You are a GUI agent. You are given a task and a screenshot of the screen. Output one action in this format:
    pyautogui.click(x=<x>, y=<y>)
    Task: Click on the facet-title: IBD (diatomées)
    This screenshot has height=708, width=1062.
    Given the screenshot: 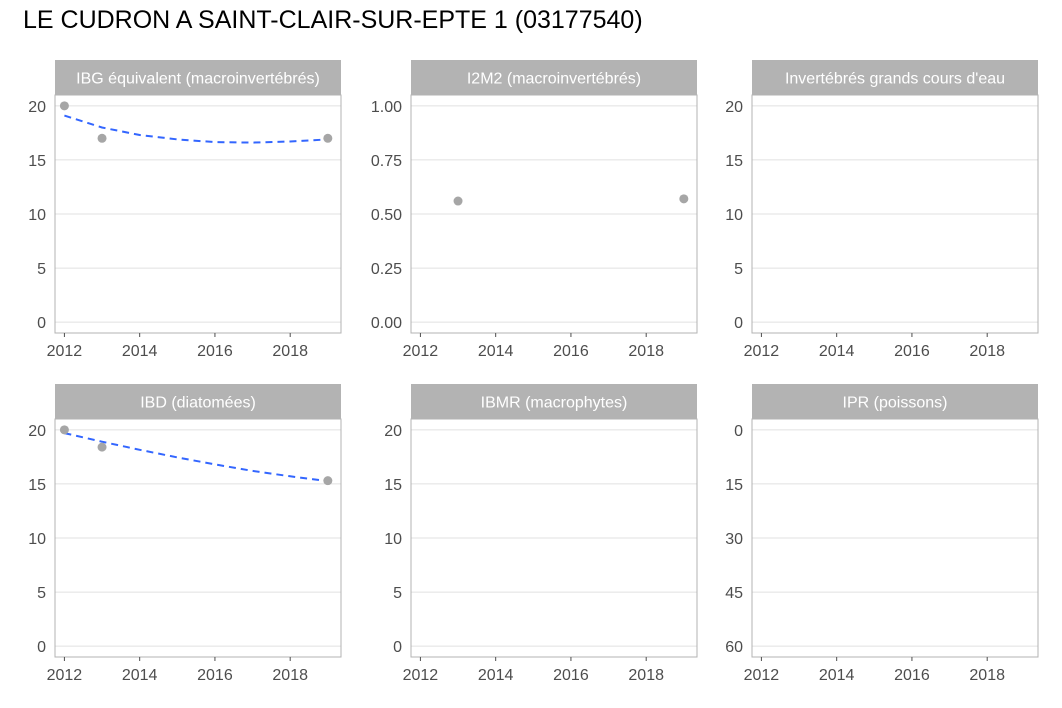 What is the action you would take?
    pyautogui.click(x=198, y=403)
    